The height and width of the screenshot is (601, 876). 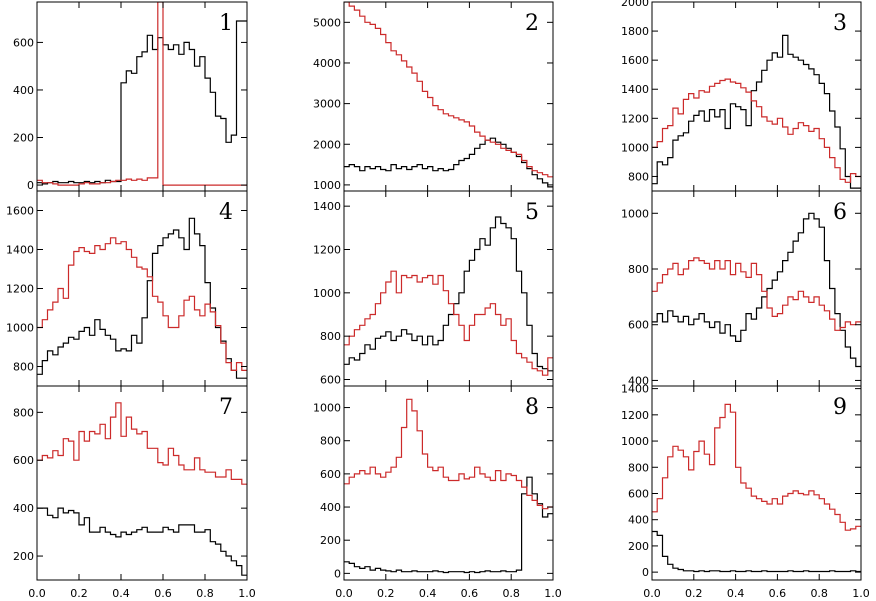 I want to click on panel-1-ytick-label: 200, so click(x=23, y=138).